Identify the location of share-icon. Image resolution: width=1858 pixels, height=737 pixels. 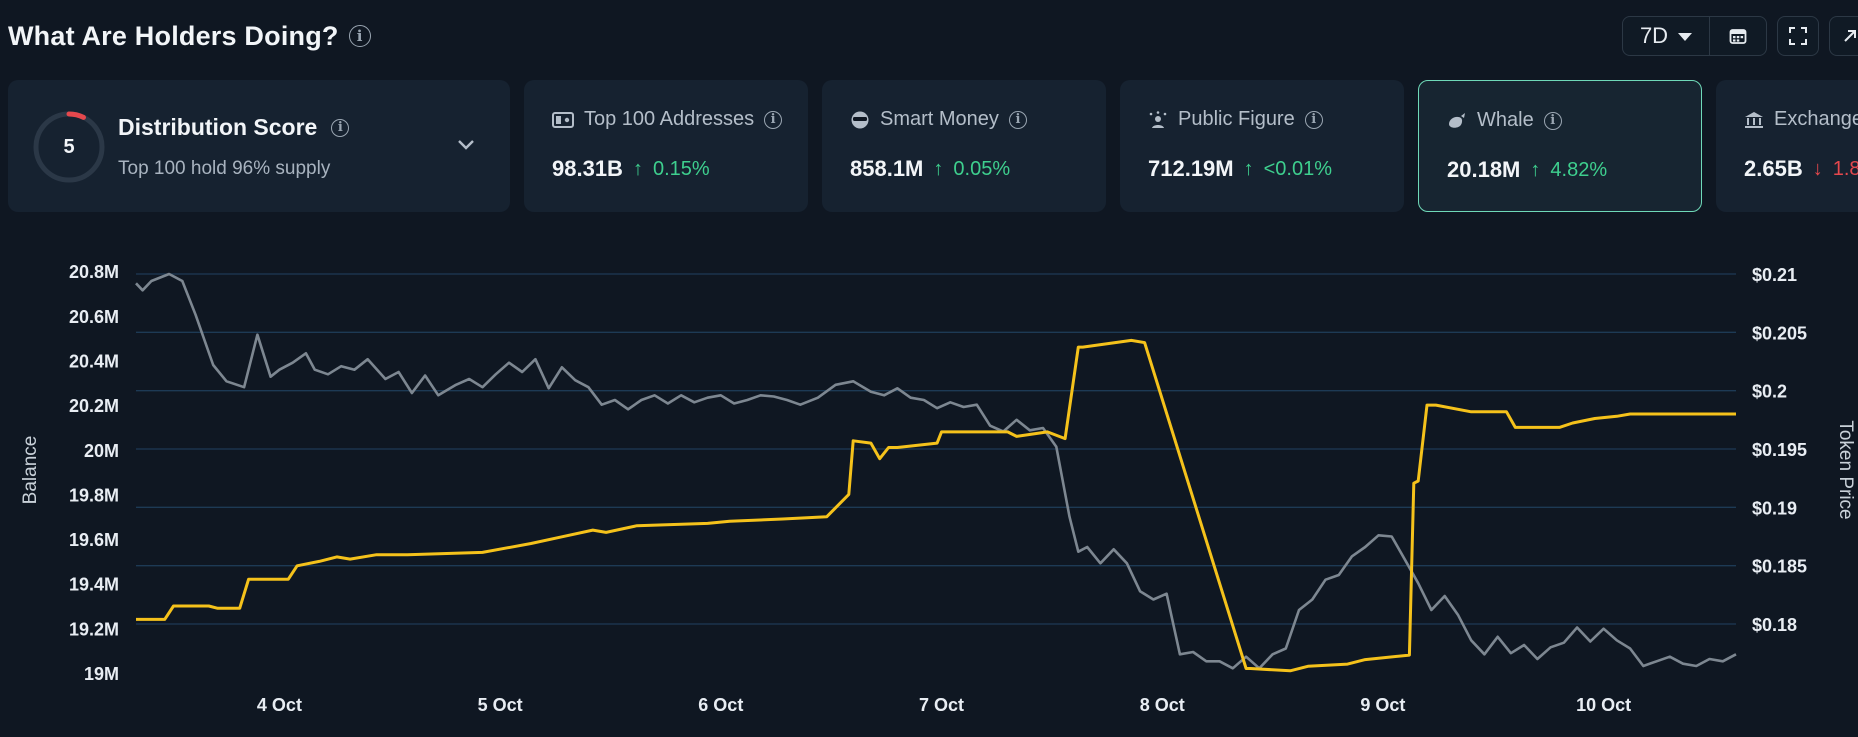
(1850, 36).